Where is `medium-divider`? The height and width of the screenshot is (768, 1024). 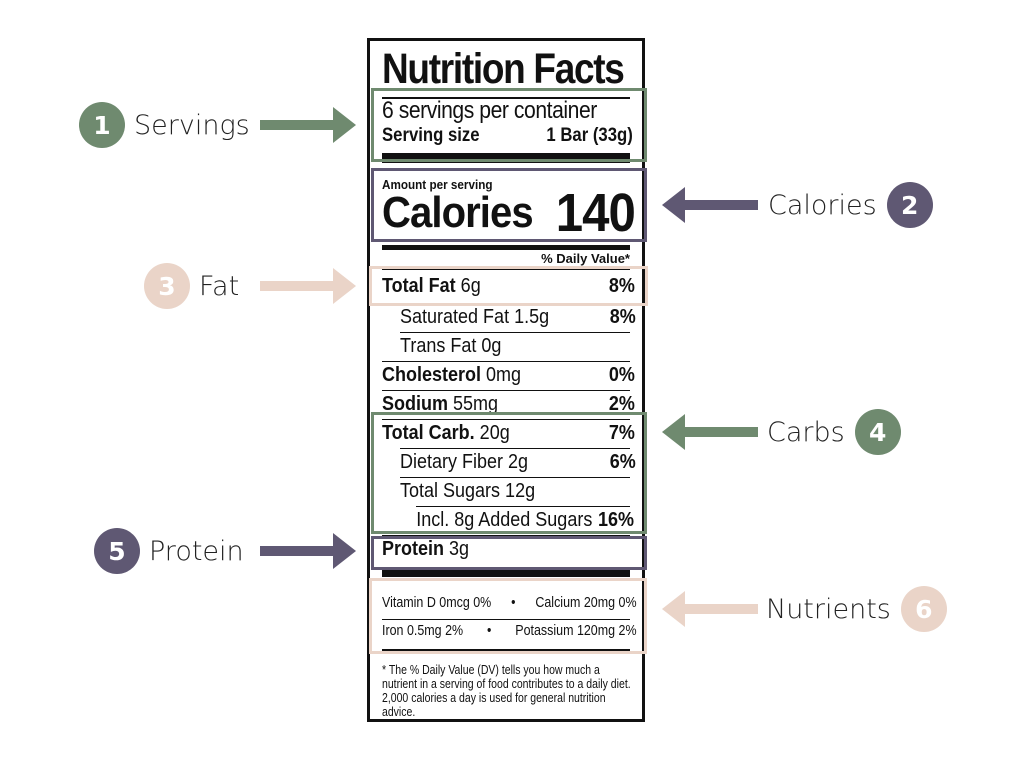
medium-divider is located at coordinates (506, 247).